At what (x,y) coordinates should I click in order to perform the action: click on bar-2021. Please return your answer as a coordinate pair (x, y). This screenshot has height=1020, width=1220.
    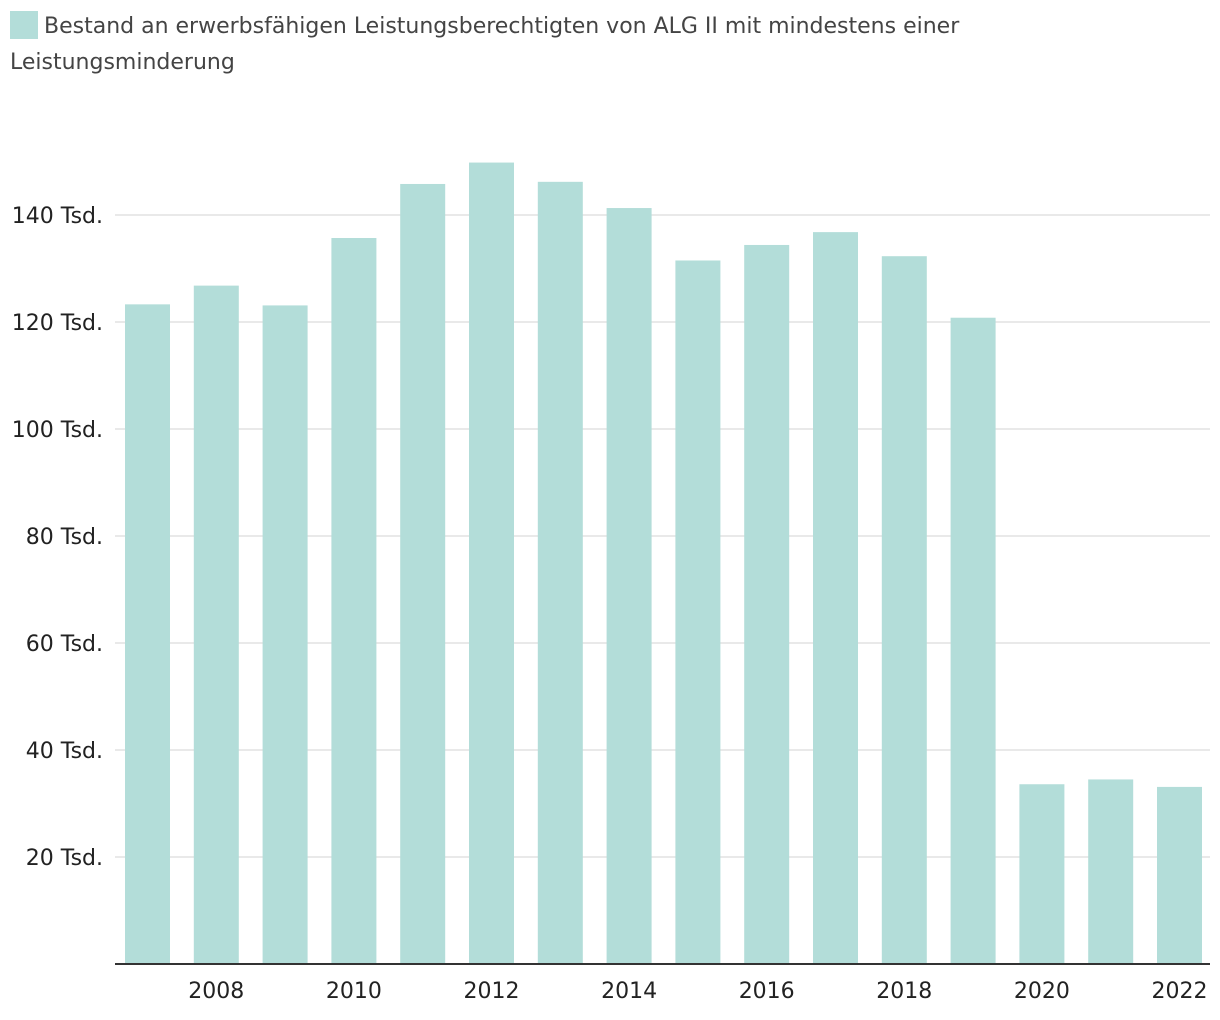
    Looking at the image, I should click on (1111, 871).